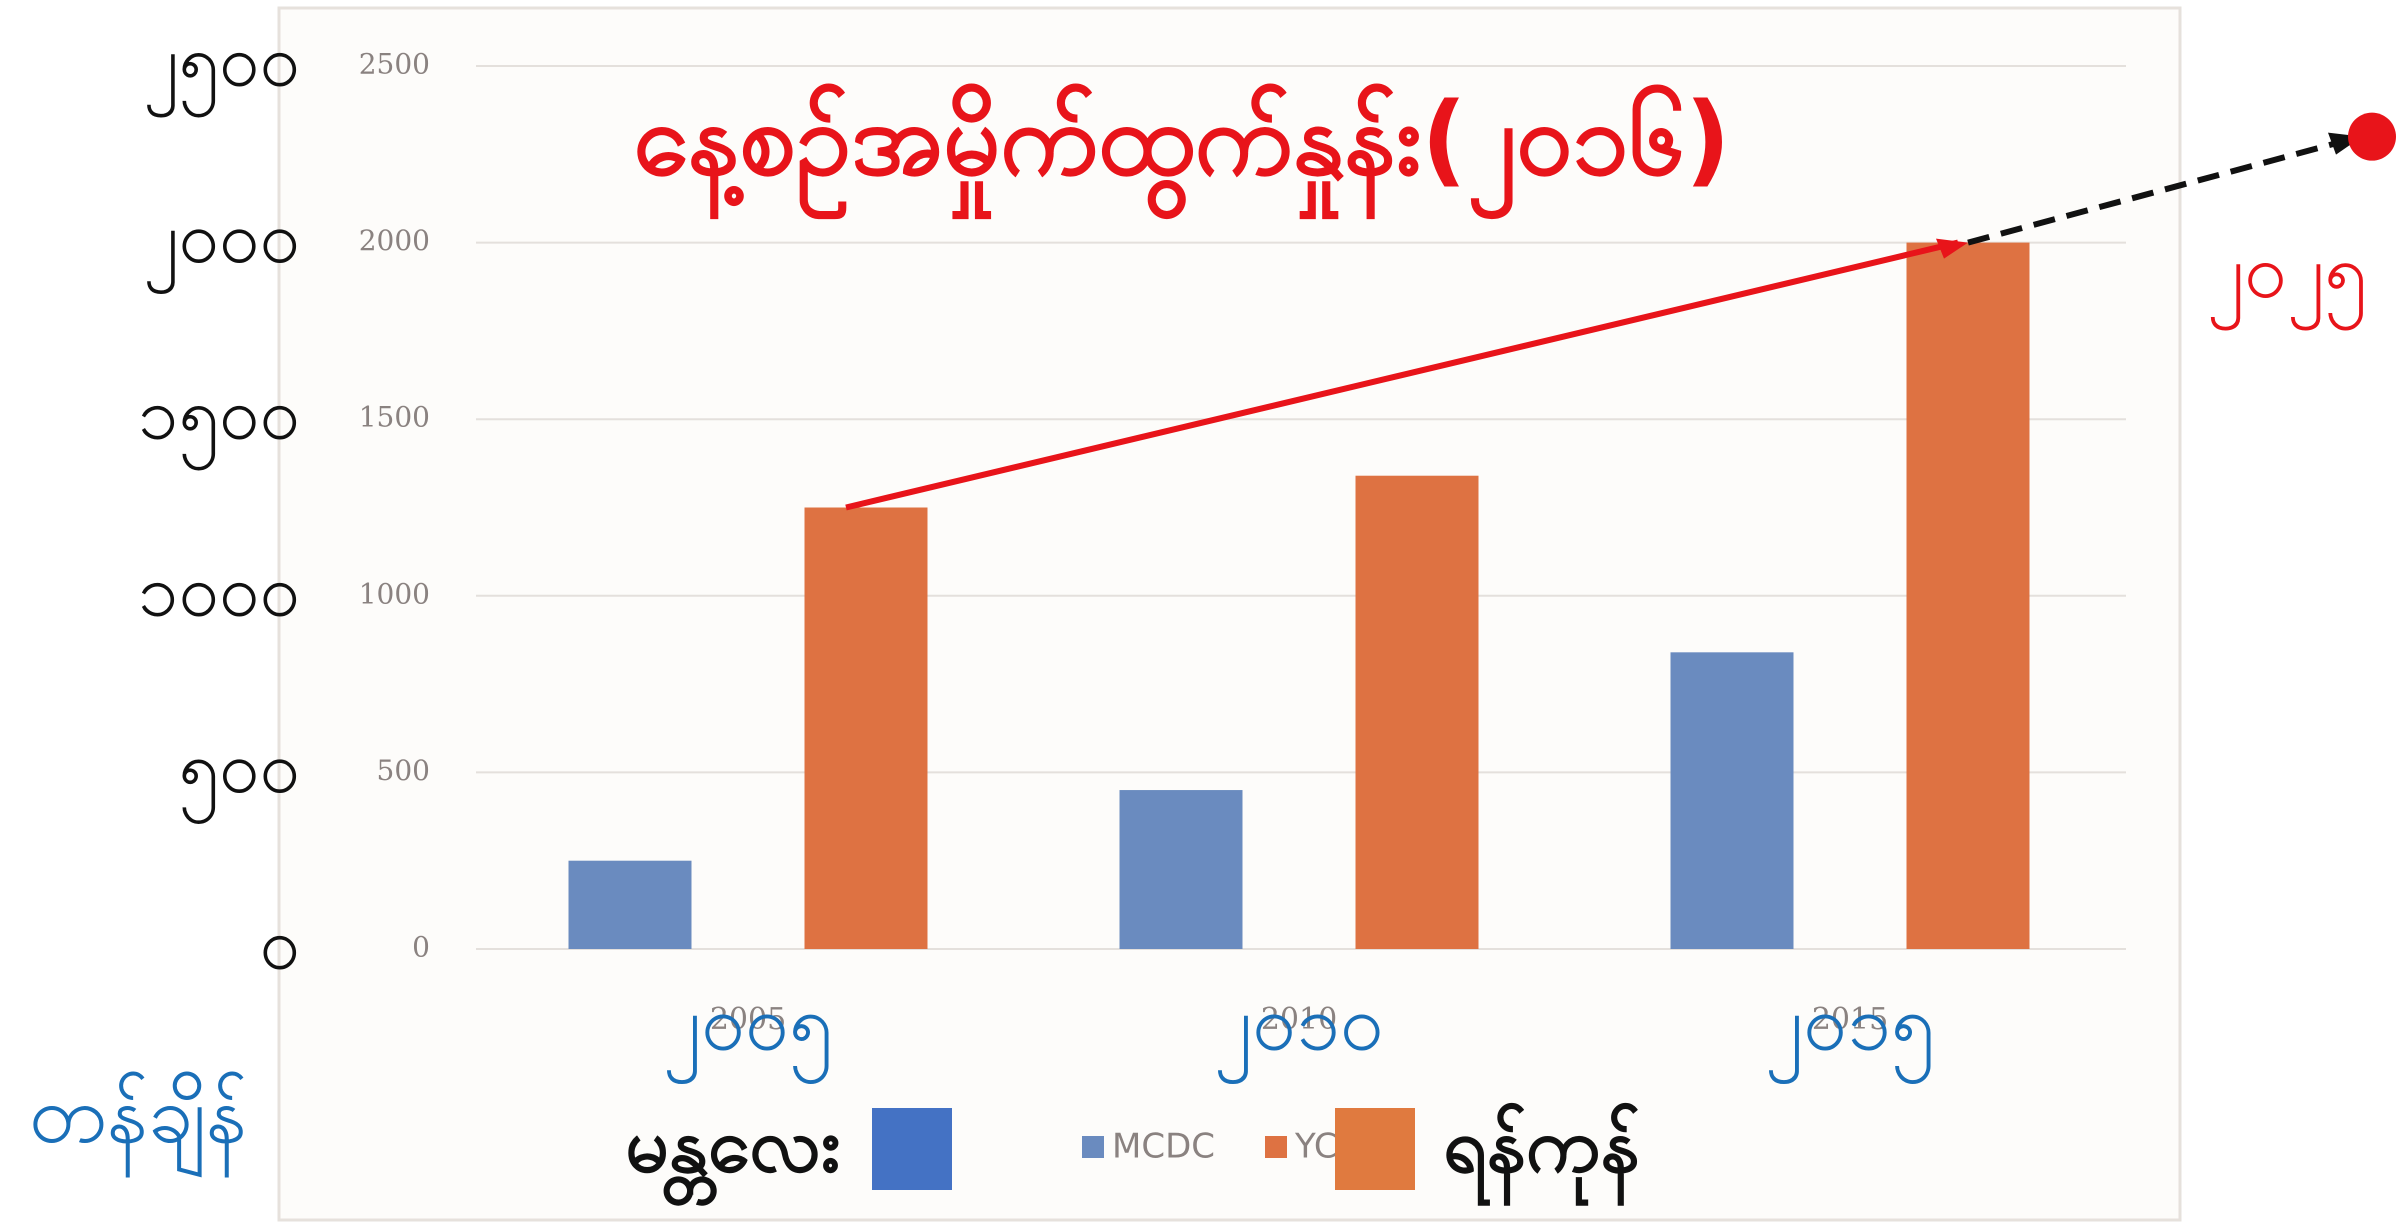 This screenshot has height=1225, width=2407. What do you see at coordinates (403, 770) in the screenshot?
I see `y-tick-label: 500` at bounding box center [403, 770].